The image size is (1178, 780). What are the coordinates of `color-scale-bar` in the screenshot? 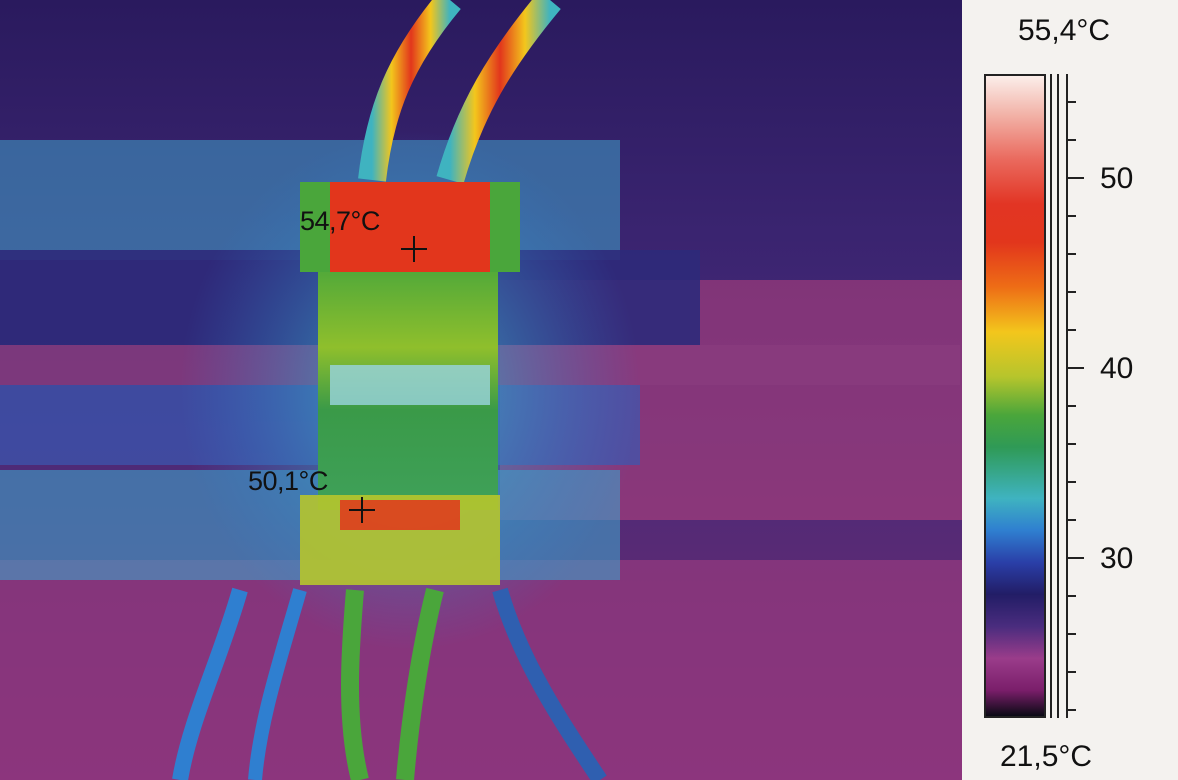 It's located at (1015, 396).